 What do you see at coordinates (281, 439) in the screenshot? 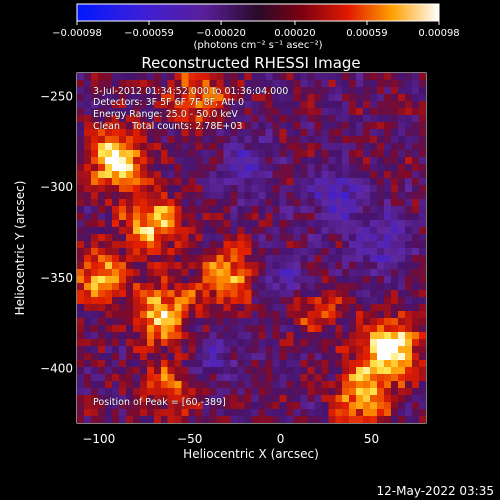
I see `x-tick-label: 0` at bounding box center [281, 439].